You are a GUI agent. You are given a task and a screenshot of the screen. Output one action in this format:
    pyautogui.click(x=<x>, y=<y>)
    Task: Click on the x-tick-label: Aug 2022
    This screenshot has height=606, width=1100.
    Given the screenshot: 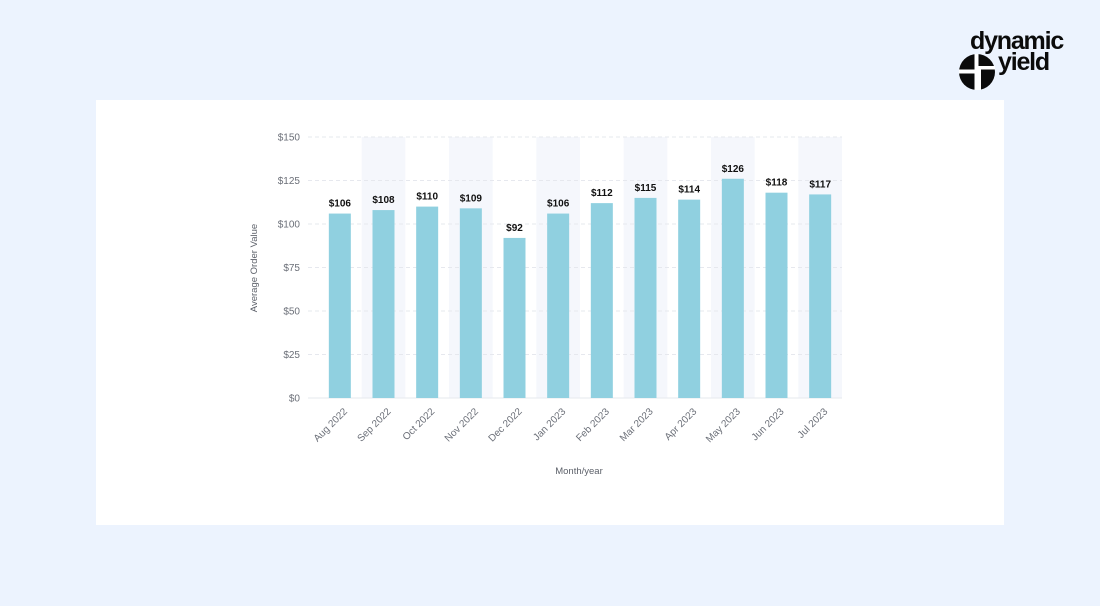 What is the action you would take?
    pyautogui.click(x=331, y=425)
    